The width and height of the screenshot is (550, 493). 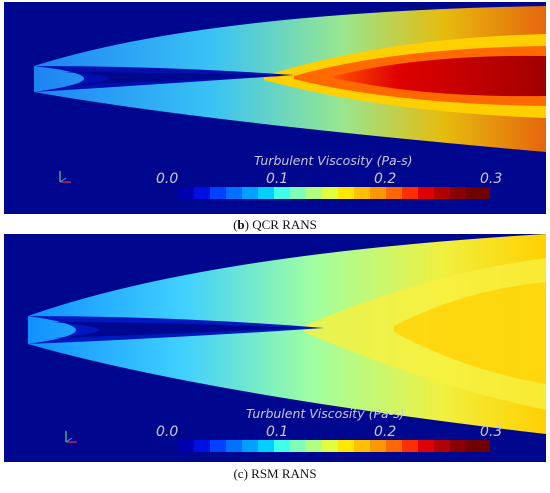 What do you see at coordinates (334, 446) in the screenshot?
I see `colorbar-rsm` at bounding box center [334, 446].